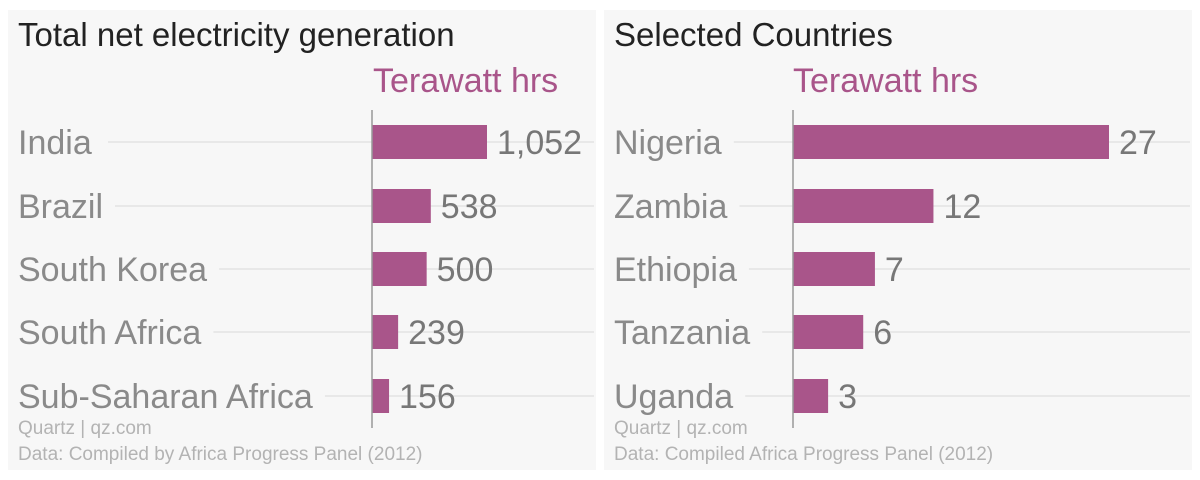 Image resolution: width=1200 pixels, height=480 pixels. I want to click on category-label: Sub-Saharan Africa, so click(165, 397).